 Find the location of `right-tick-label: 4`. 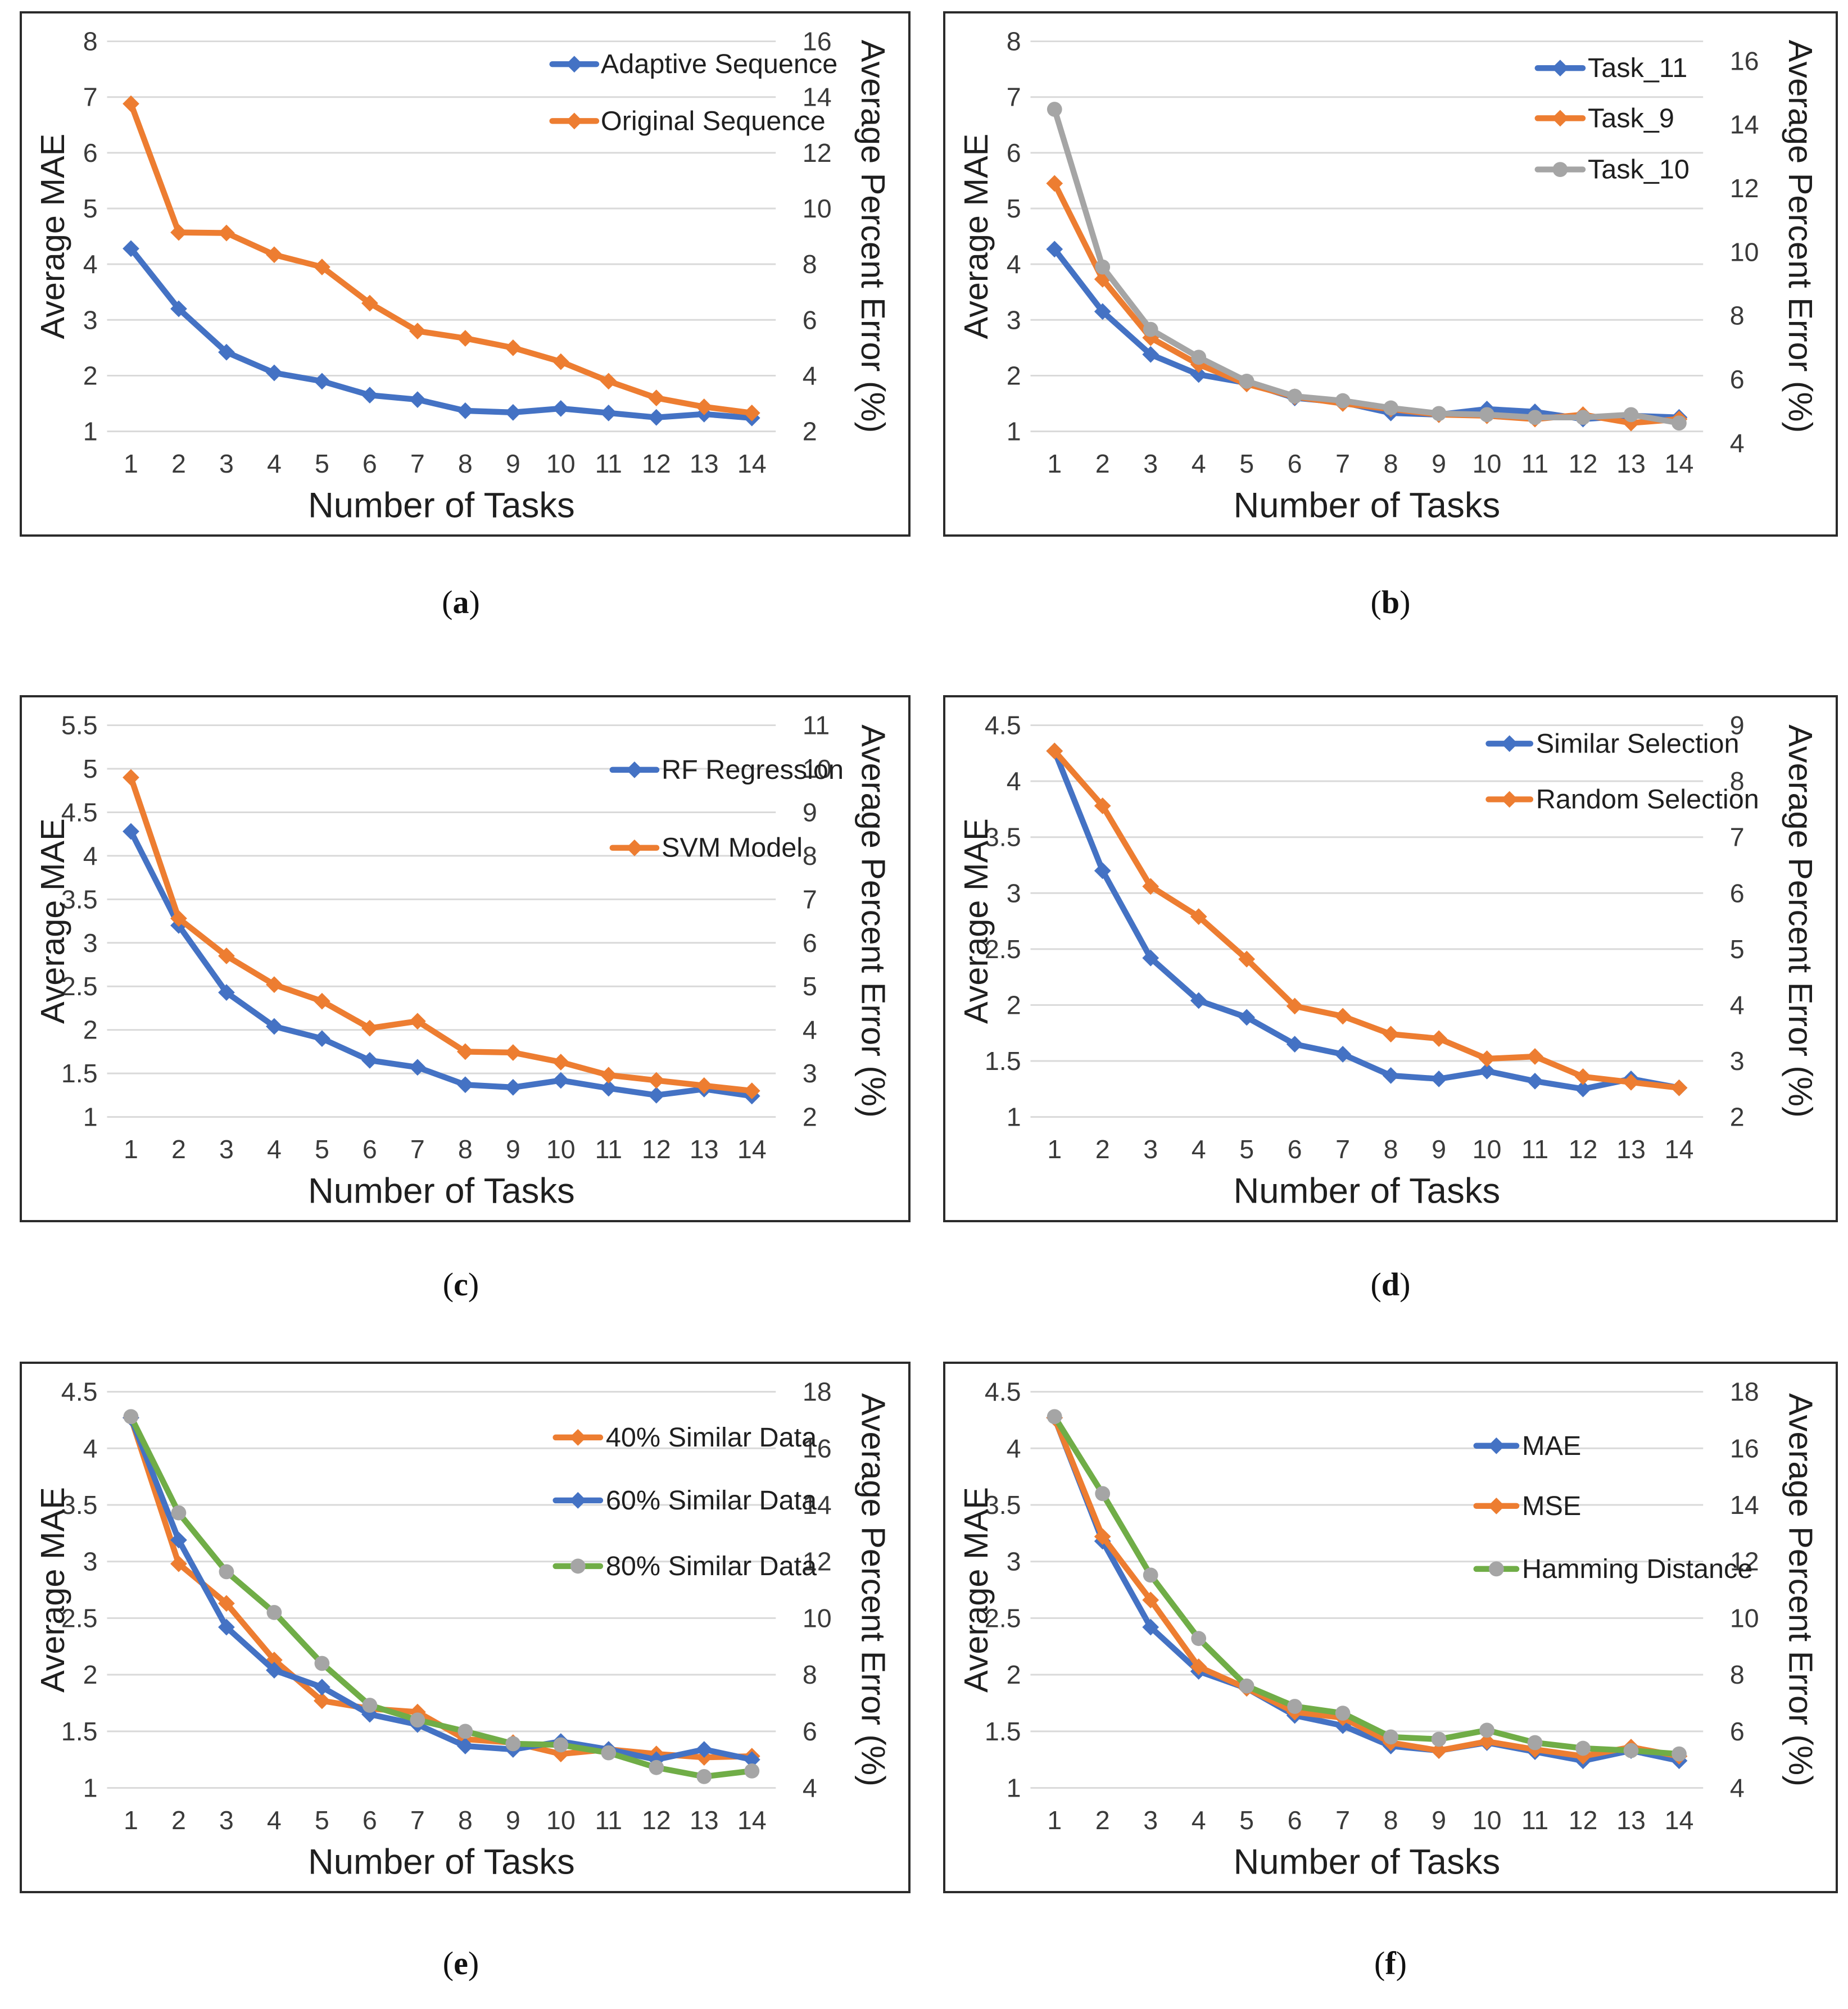

right-tick-label: 4 is located at coordinates (1737, 442).